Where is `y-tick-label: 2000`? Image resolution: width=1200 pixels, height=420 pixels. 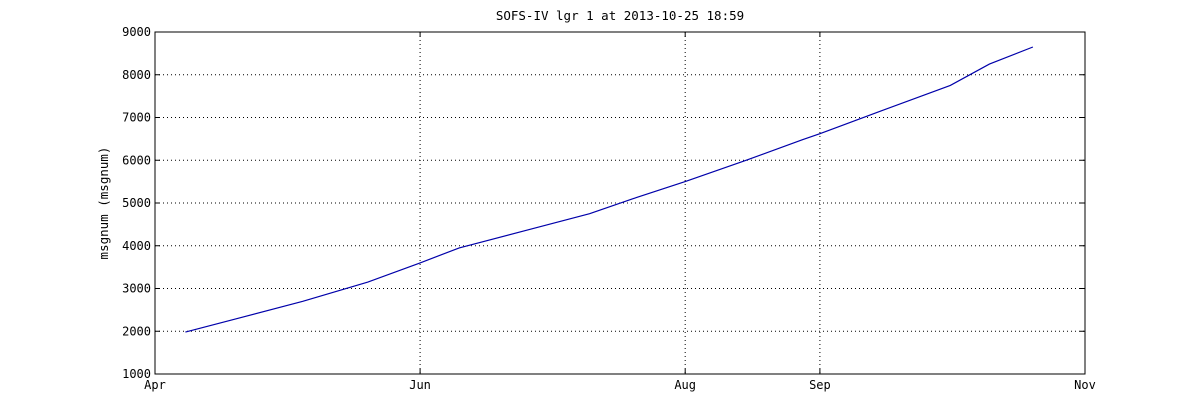
y-tick-label: 2000 is located at coordinates (136, 331).